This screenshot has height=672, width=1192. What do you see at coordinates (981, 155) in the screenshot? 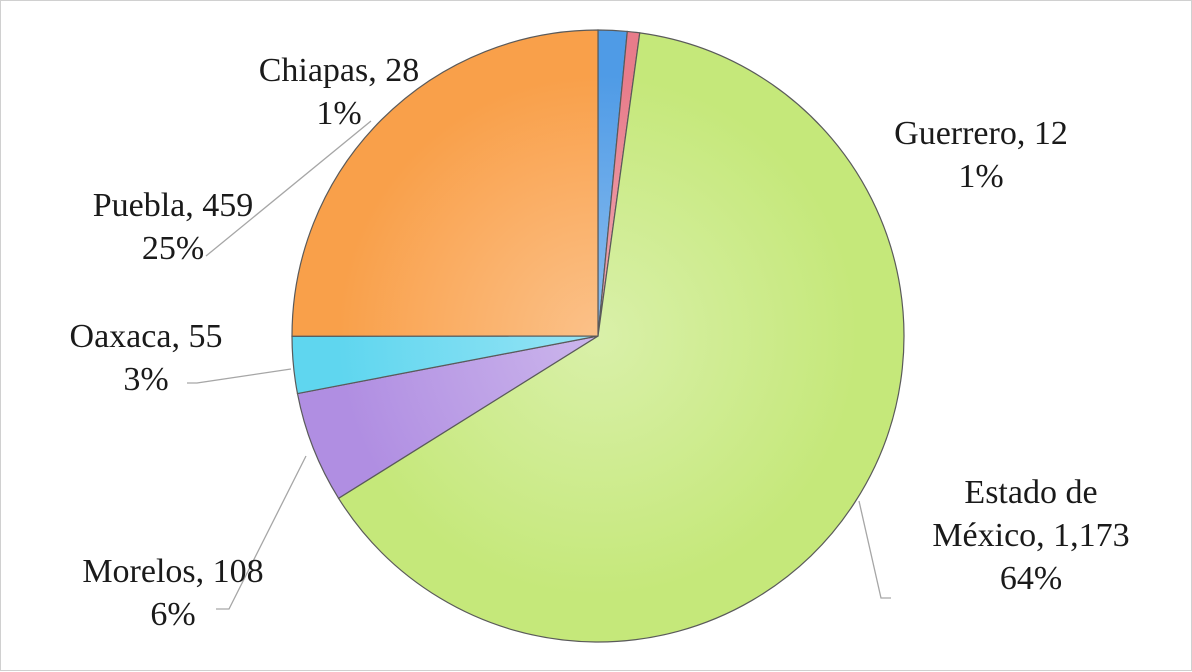
I see `data-label-guerrero: Guerrero, 12 1%` at bounding box center [981, 155].